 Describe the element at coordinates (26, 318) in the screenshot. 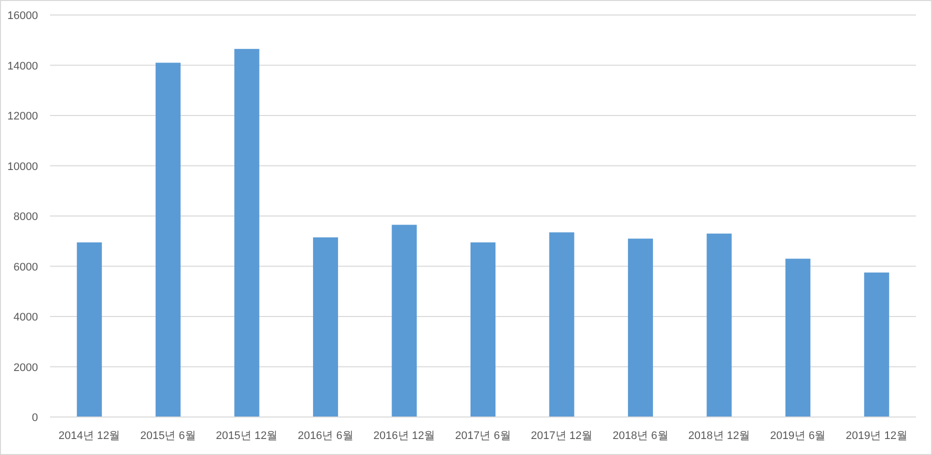

I see `y-tick-label: 4000` at that location.